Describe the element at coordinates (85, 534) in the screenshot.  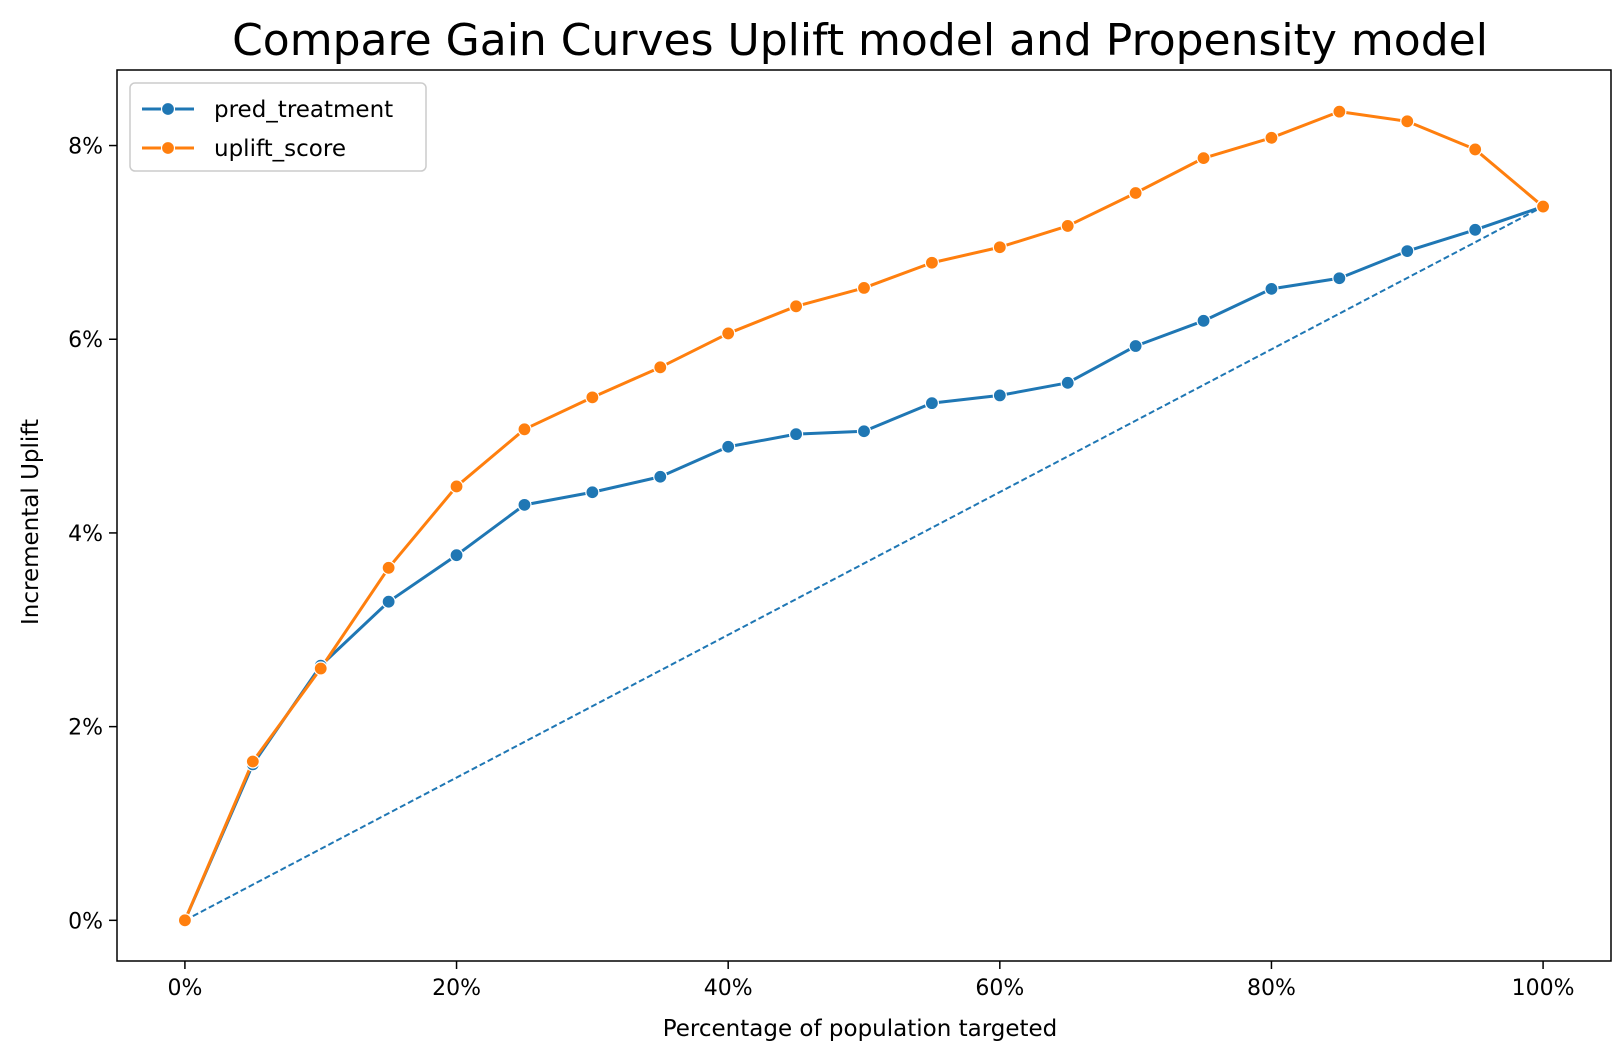
I see `y-tick-label: 4%` at that location.